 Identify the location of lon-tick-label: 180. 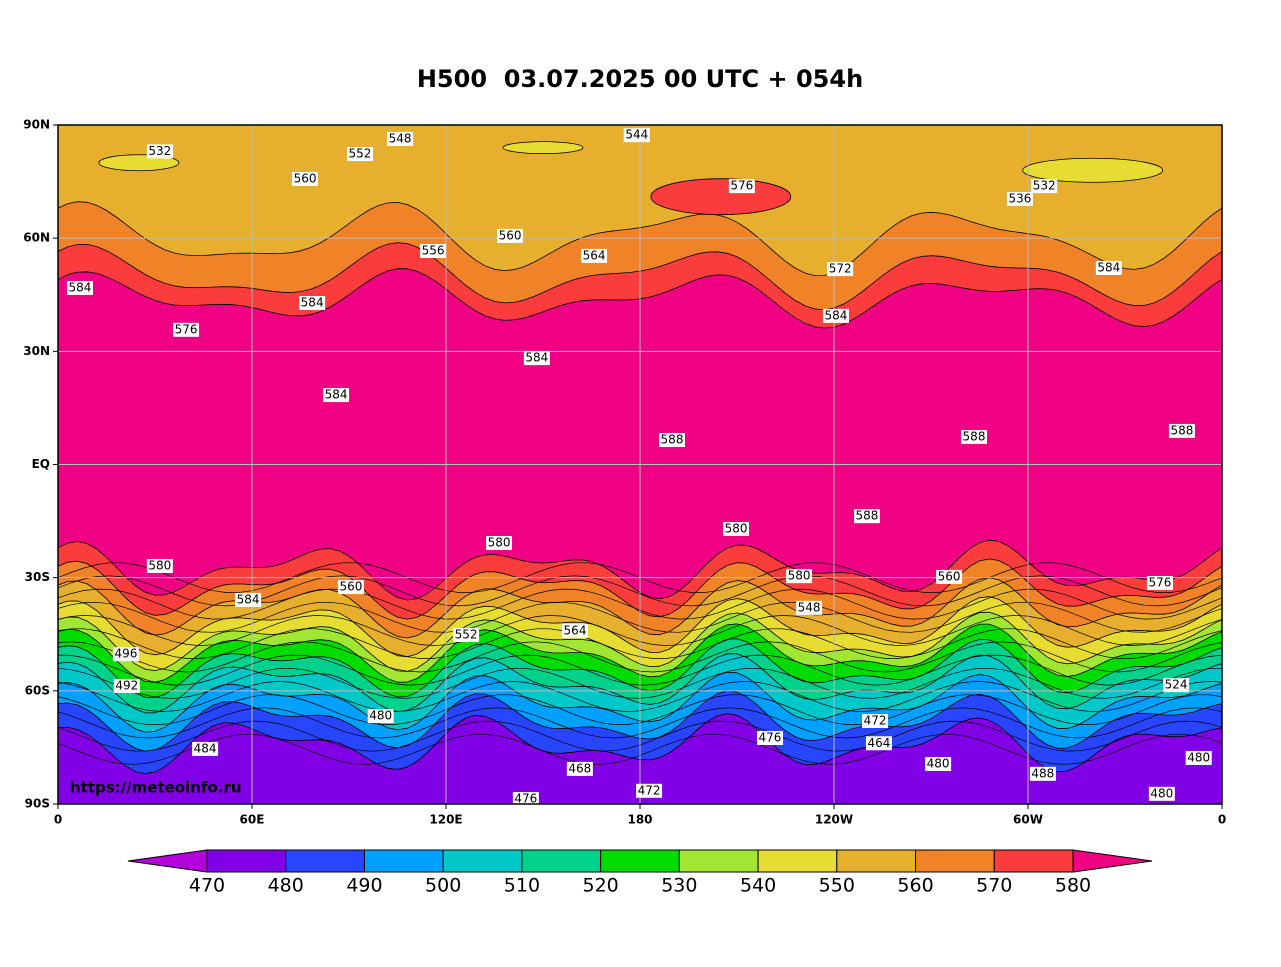
(639, 820).